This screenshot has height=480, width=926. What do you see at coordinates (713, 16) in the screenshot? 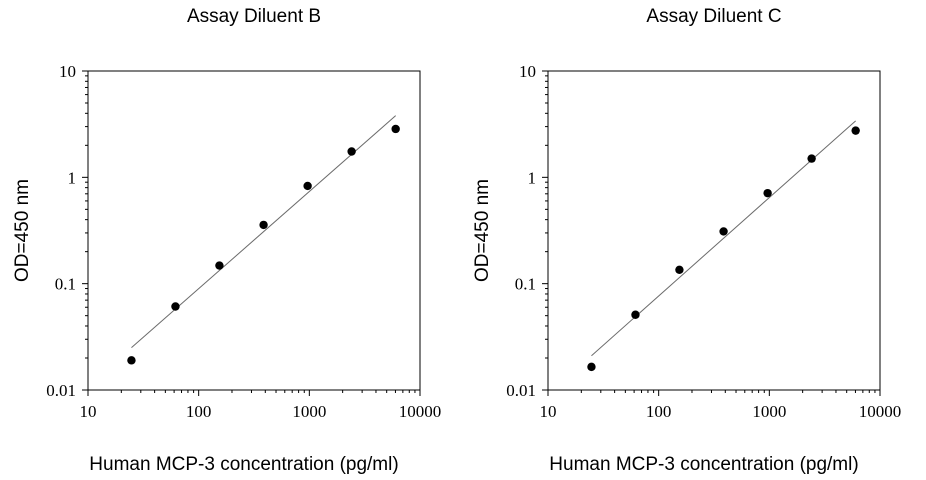
I see `chart-title: Assay Diluent C` at bounding box center [713, 16].